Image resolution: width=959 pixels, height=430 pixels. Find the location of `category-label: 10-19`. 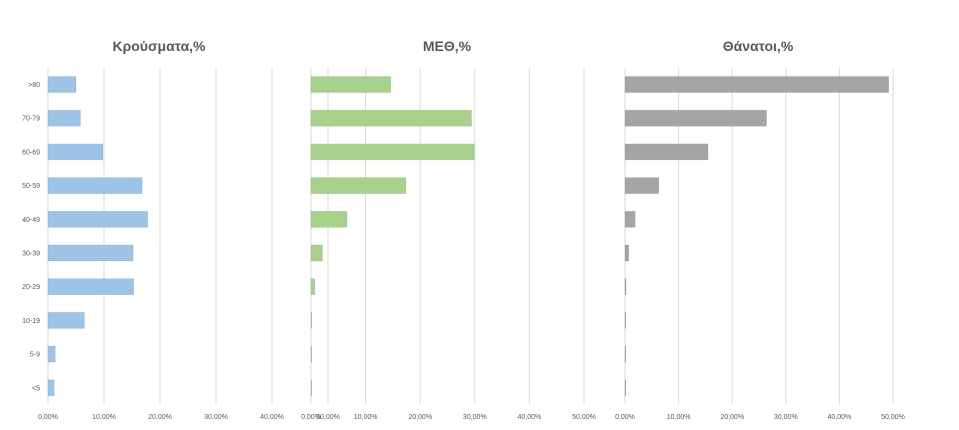

category-label: 10-19 is located at coordinates (31, 321).